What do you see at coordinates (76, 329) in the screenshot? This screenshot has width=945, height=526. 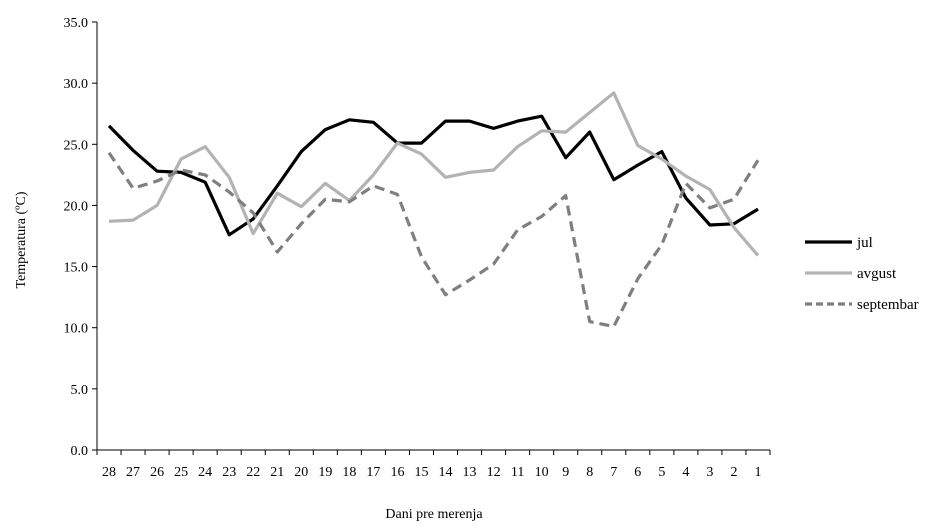 I see `y-tick-label: 10.0` at bounding box center [76, 329].